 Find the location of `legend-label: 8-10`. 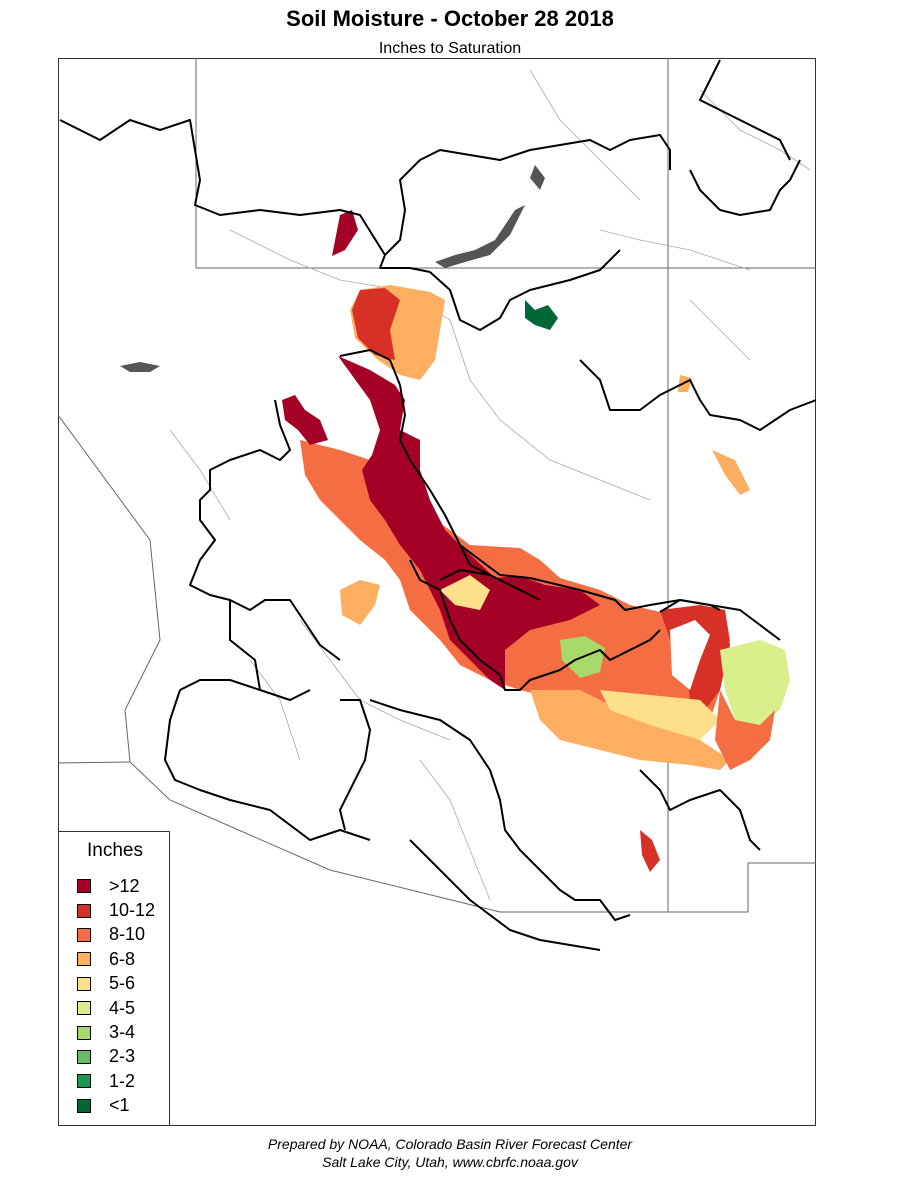

legend-label: 8-10 is located at coordinates (127, 934).